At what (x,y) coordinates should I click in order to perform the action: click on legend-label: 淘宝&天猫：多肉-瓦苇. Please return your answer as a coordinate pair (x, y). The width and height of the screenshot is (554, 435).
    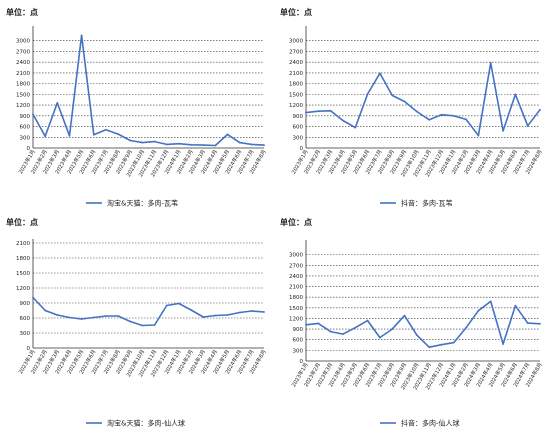
    Looking at the image, I should click on (142, 203).